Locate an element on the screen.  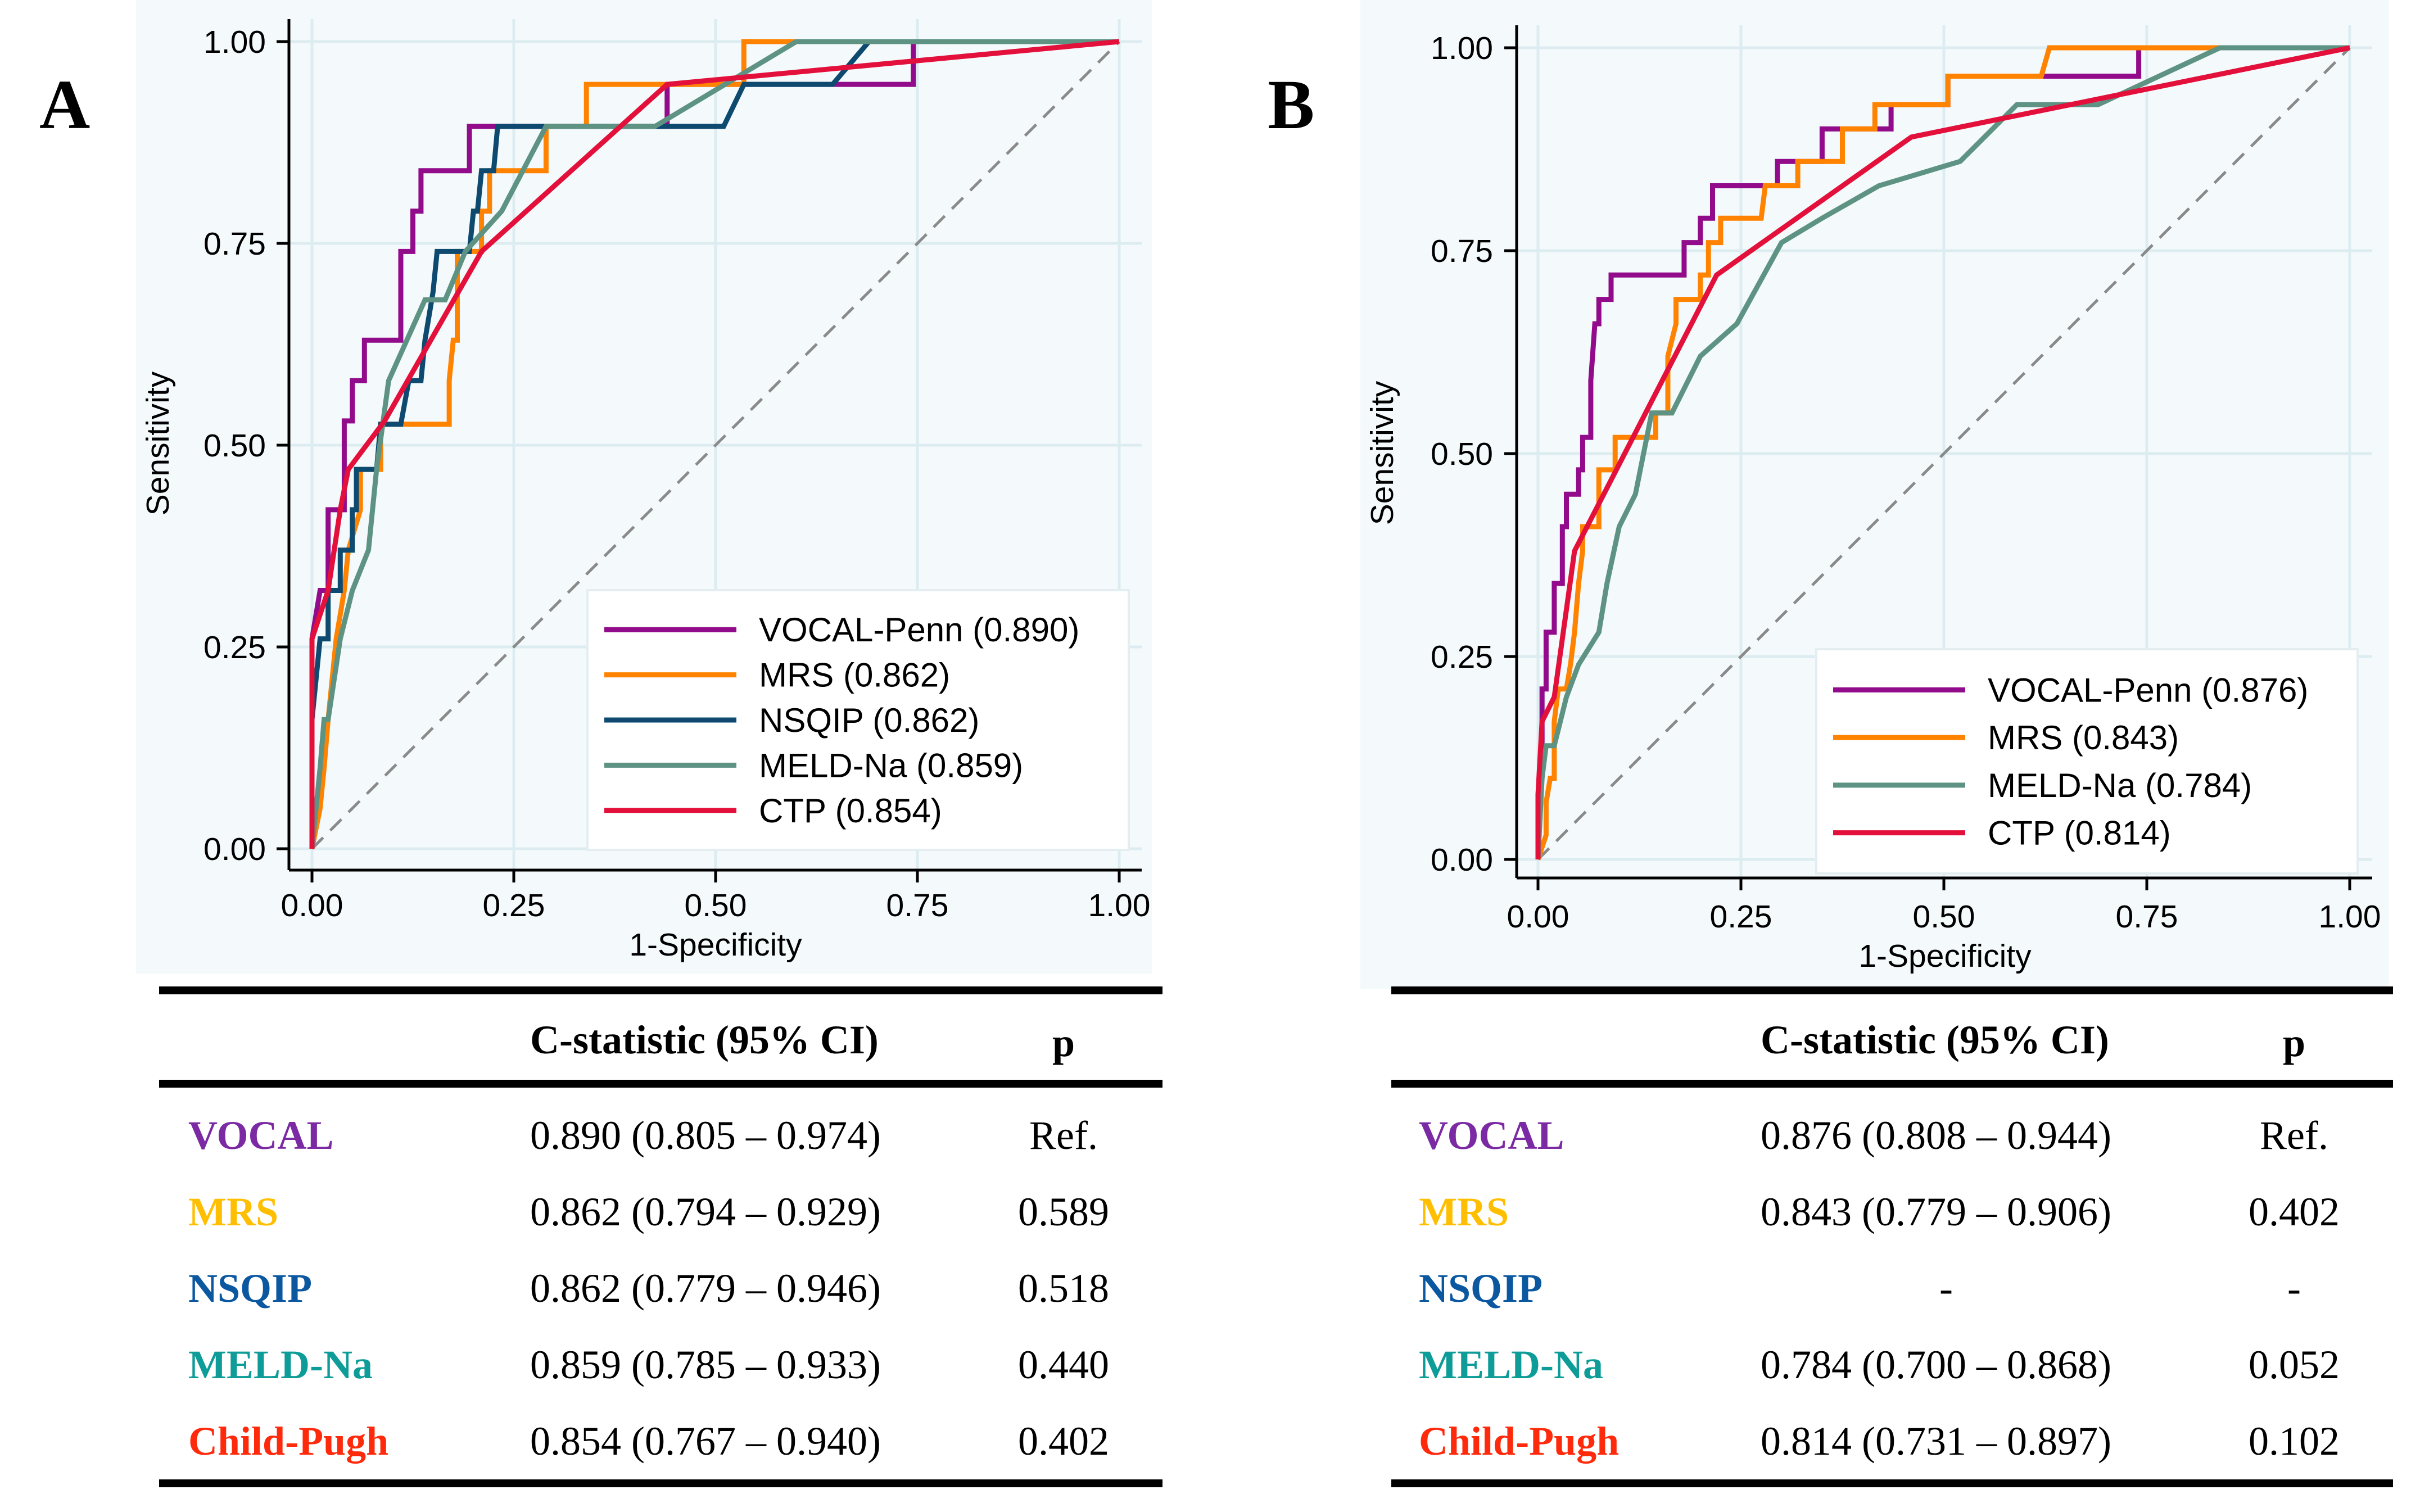
panel-label-a: A is located at coordinates (65, 105).